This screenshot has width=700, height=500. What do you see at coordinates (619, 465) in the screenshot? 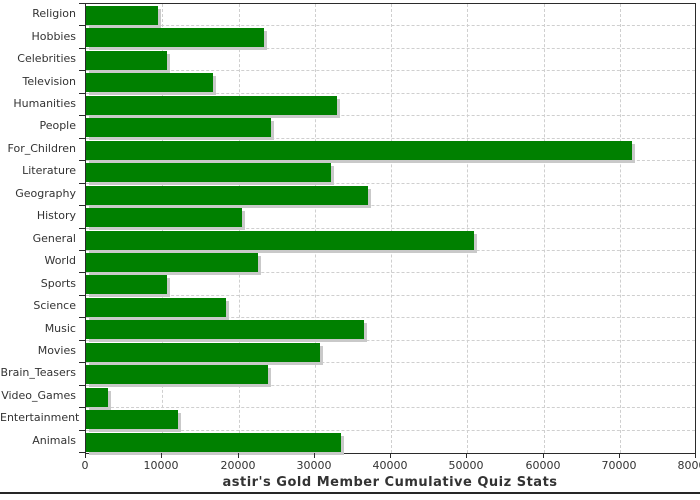
I see `x-tick-label: 70000` at bounding box center [619, 465].